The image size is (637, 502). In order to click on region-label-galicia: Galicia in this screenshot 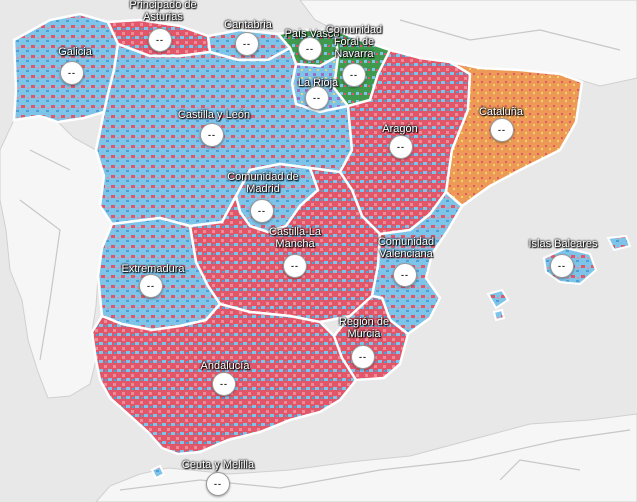, I will do `click(75, 52)`.